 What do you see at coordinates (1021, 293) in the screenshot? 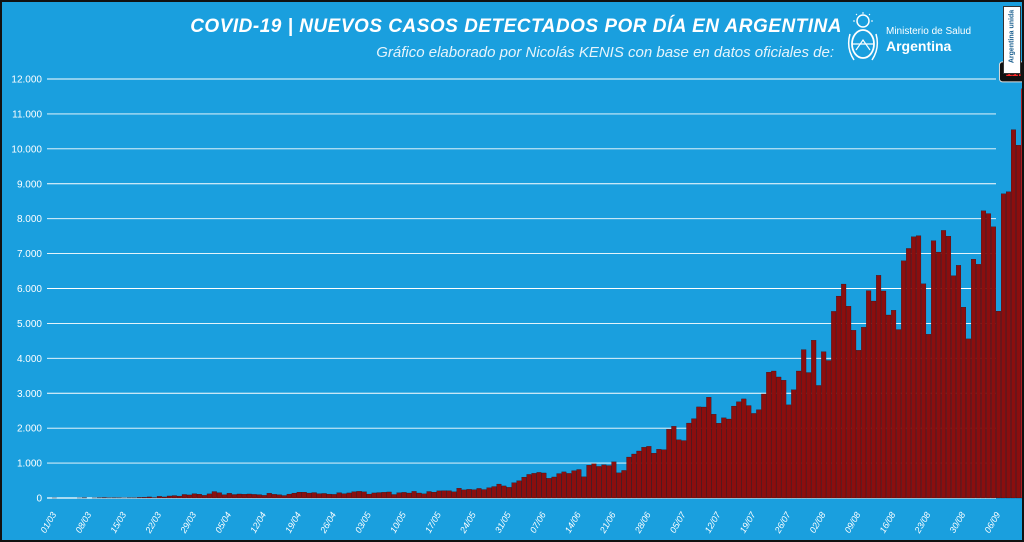
I see `bar-peak` at bounding box center [1021, 293].